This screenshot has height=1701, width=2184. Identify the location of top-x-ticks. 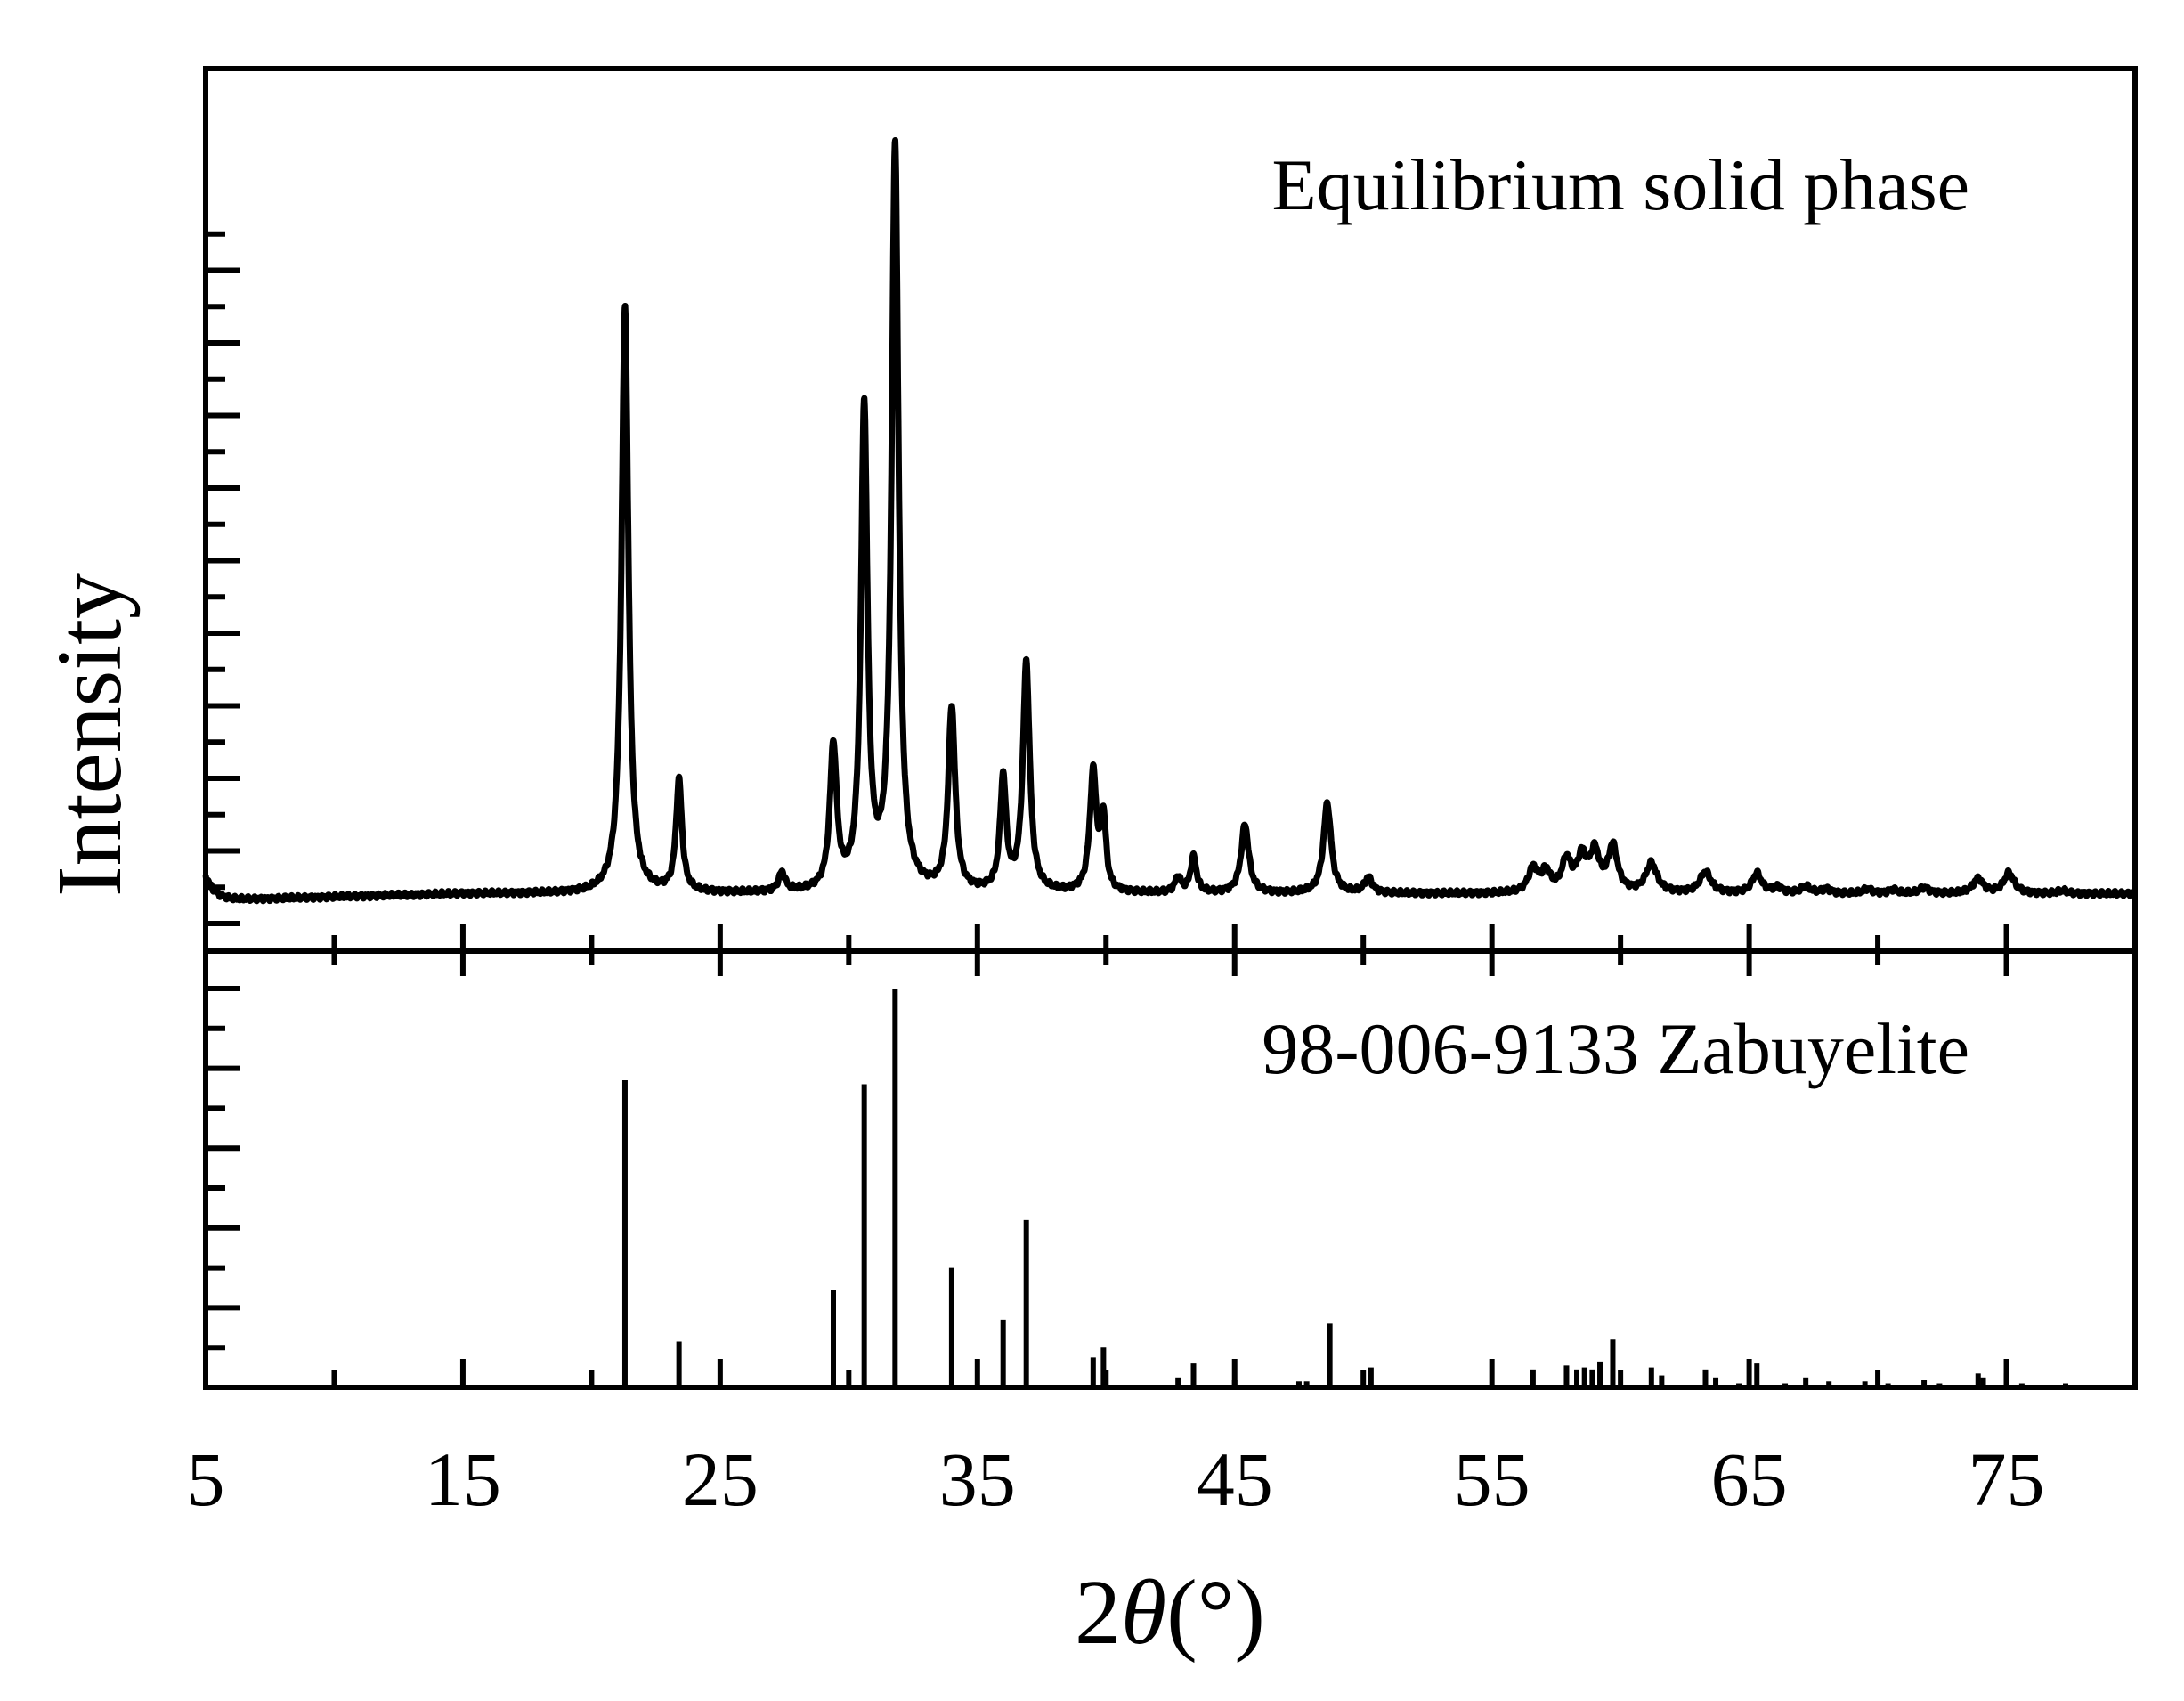
(1170, 937).